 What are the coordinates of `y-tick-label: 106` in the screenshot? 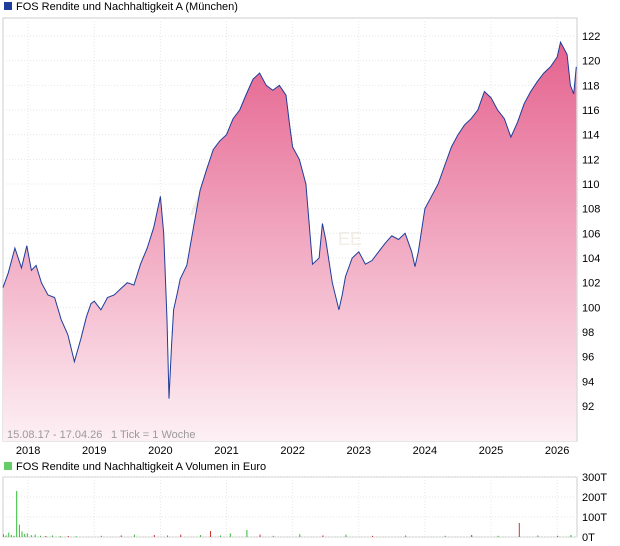 It's located at (591, 234).